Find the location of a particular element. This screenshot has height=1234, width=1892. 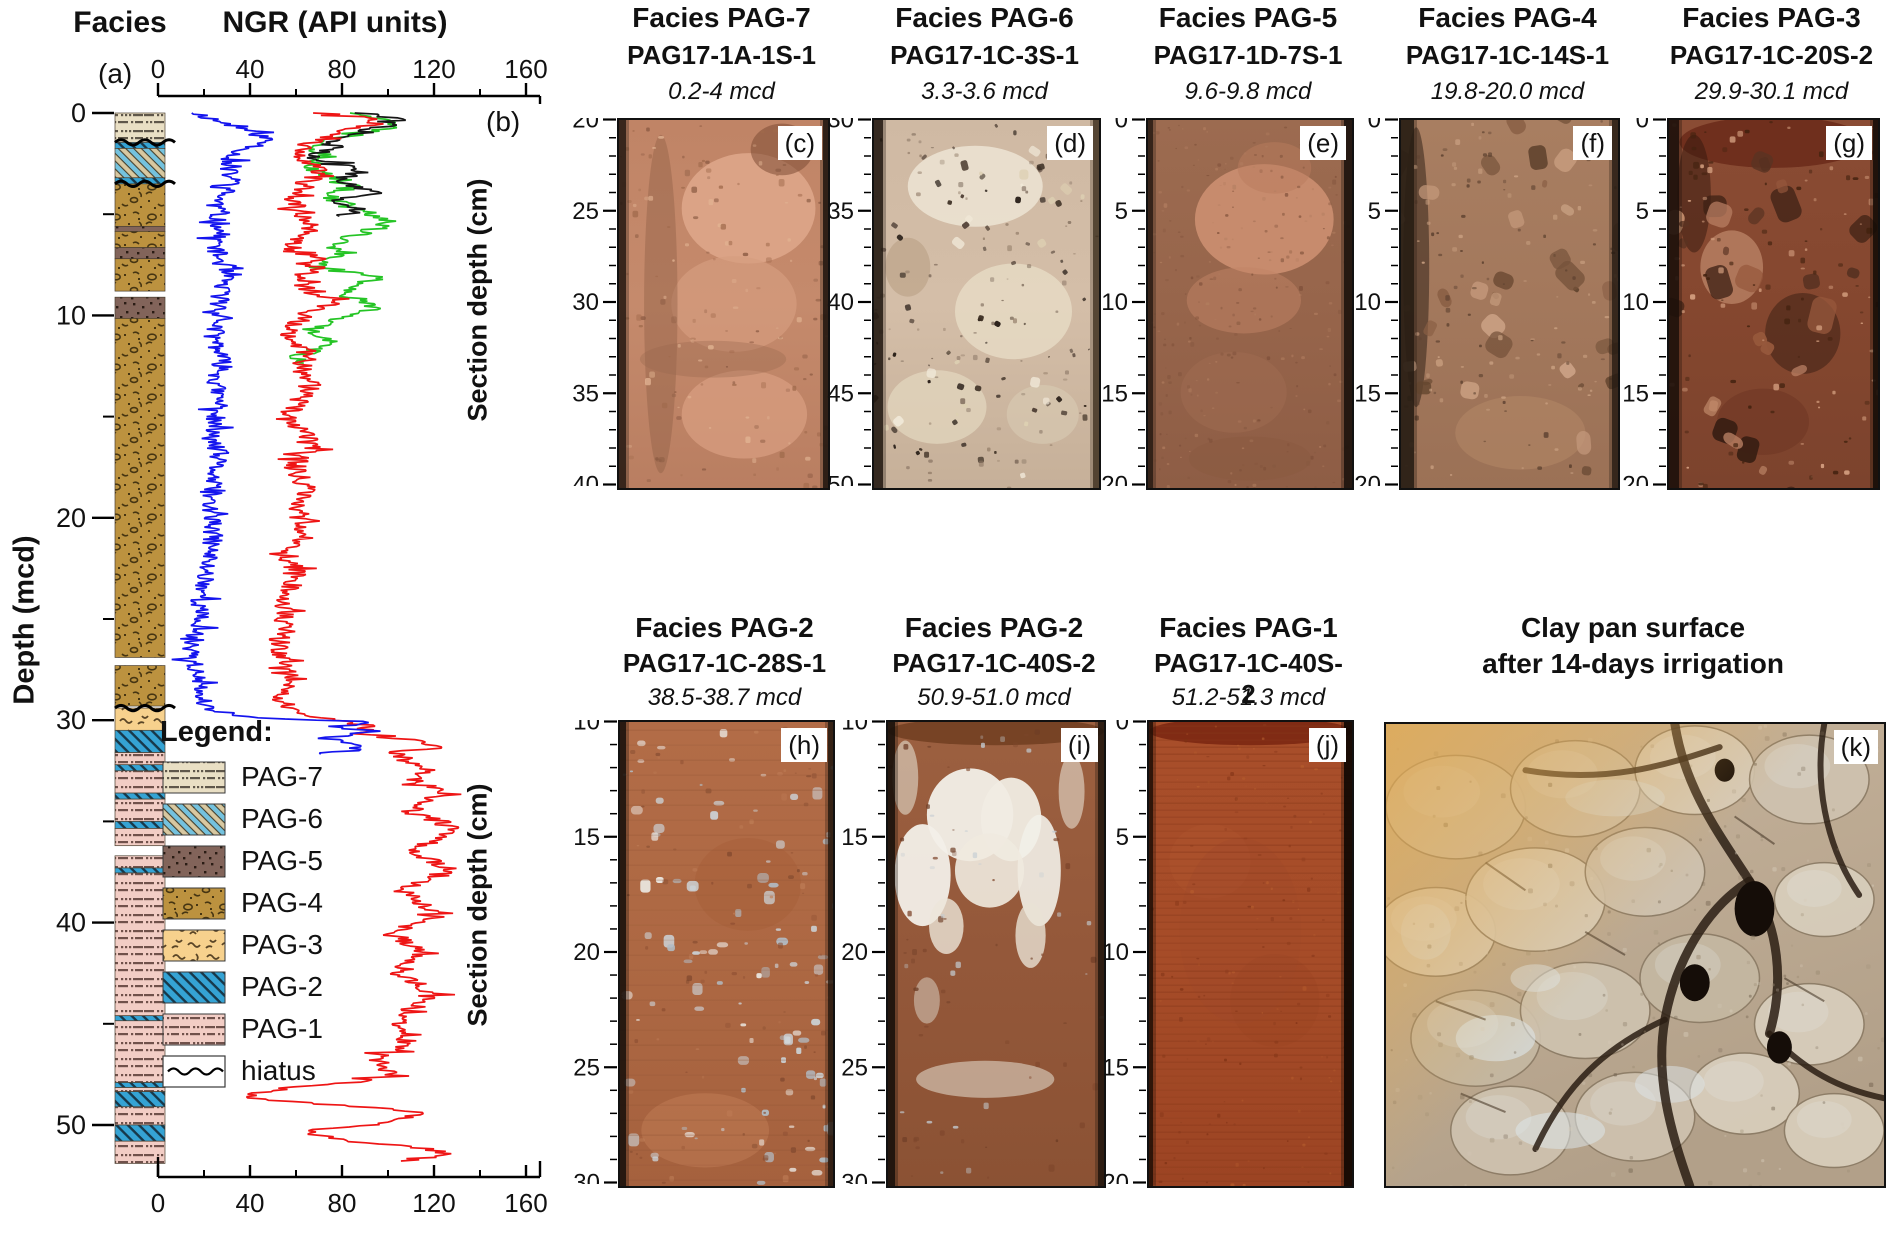

section-depth-axis: 30 35 40 45 50 is located at coordinates (849, 302).